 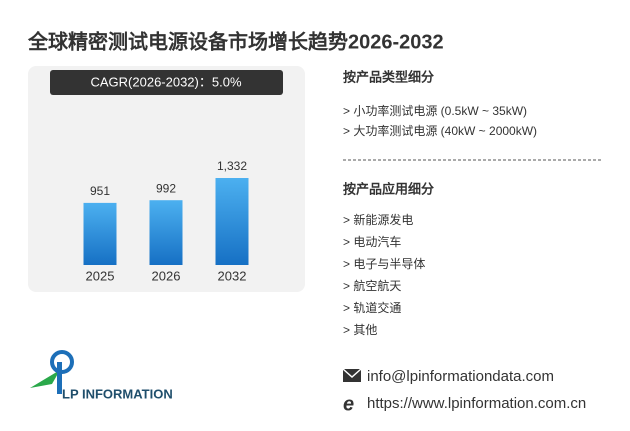 I want to click on email-icon-flap, so click(x=352, y=373).